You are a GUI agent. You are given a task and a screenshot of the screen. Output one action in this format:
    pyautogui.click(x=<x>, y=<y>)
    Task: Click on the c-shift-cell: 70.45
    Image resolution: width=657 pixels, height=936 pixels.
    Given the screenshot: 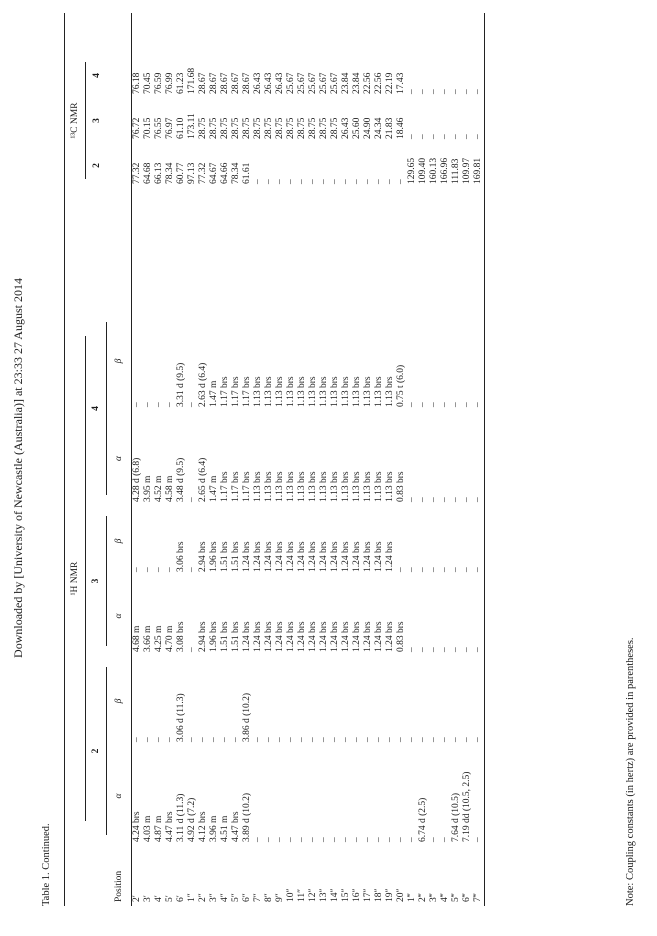 What is the action you would take?
    pyautogui.click(x=148, y=83)
    